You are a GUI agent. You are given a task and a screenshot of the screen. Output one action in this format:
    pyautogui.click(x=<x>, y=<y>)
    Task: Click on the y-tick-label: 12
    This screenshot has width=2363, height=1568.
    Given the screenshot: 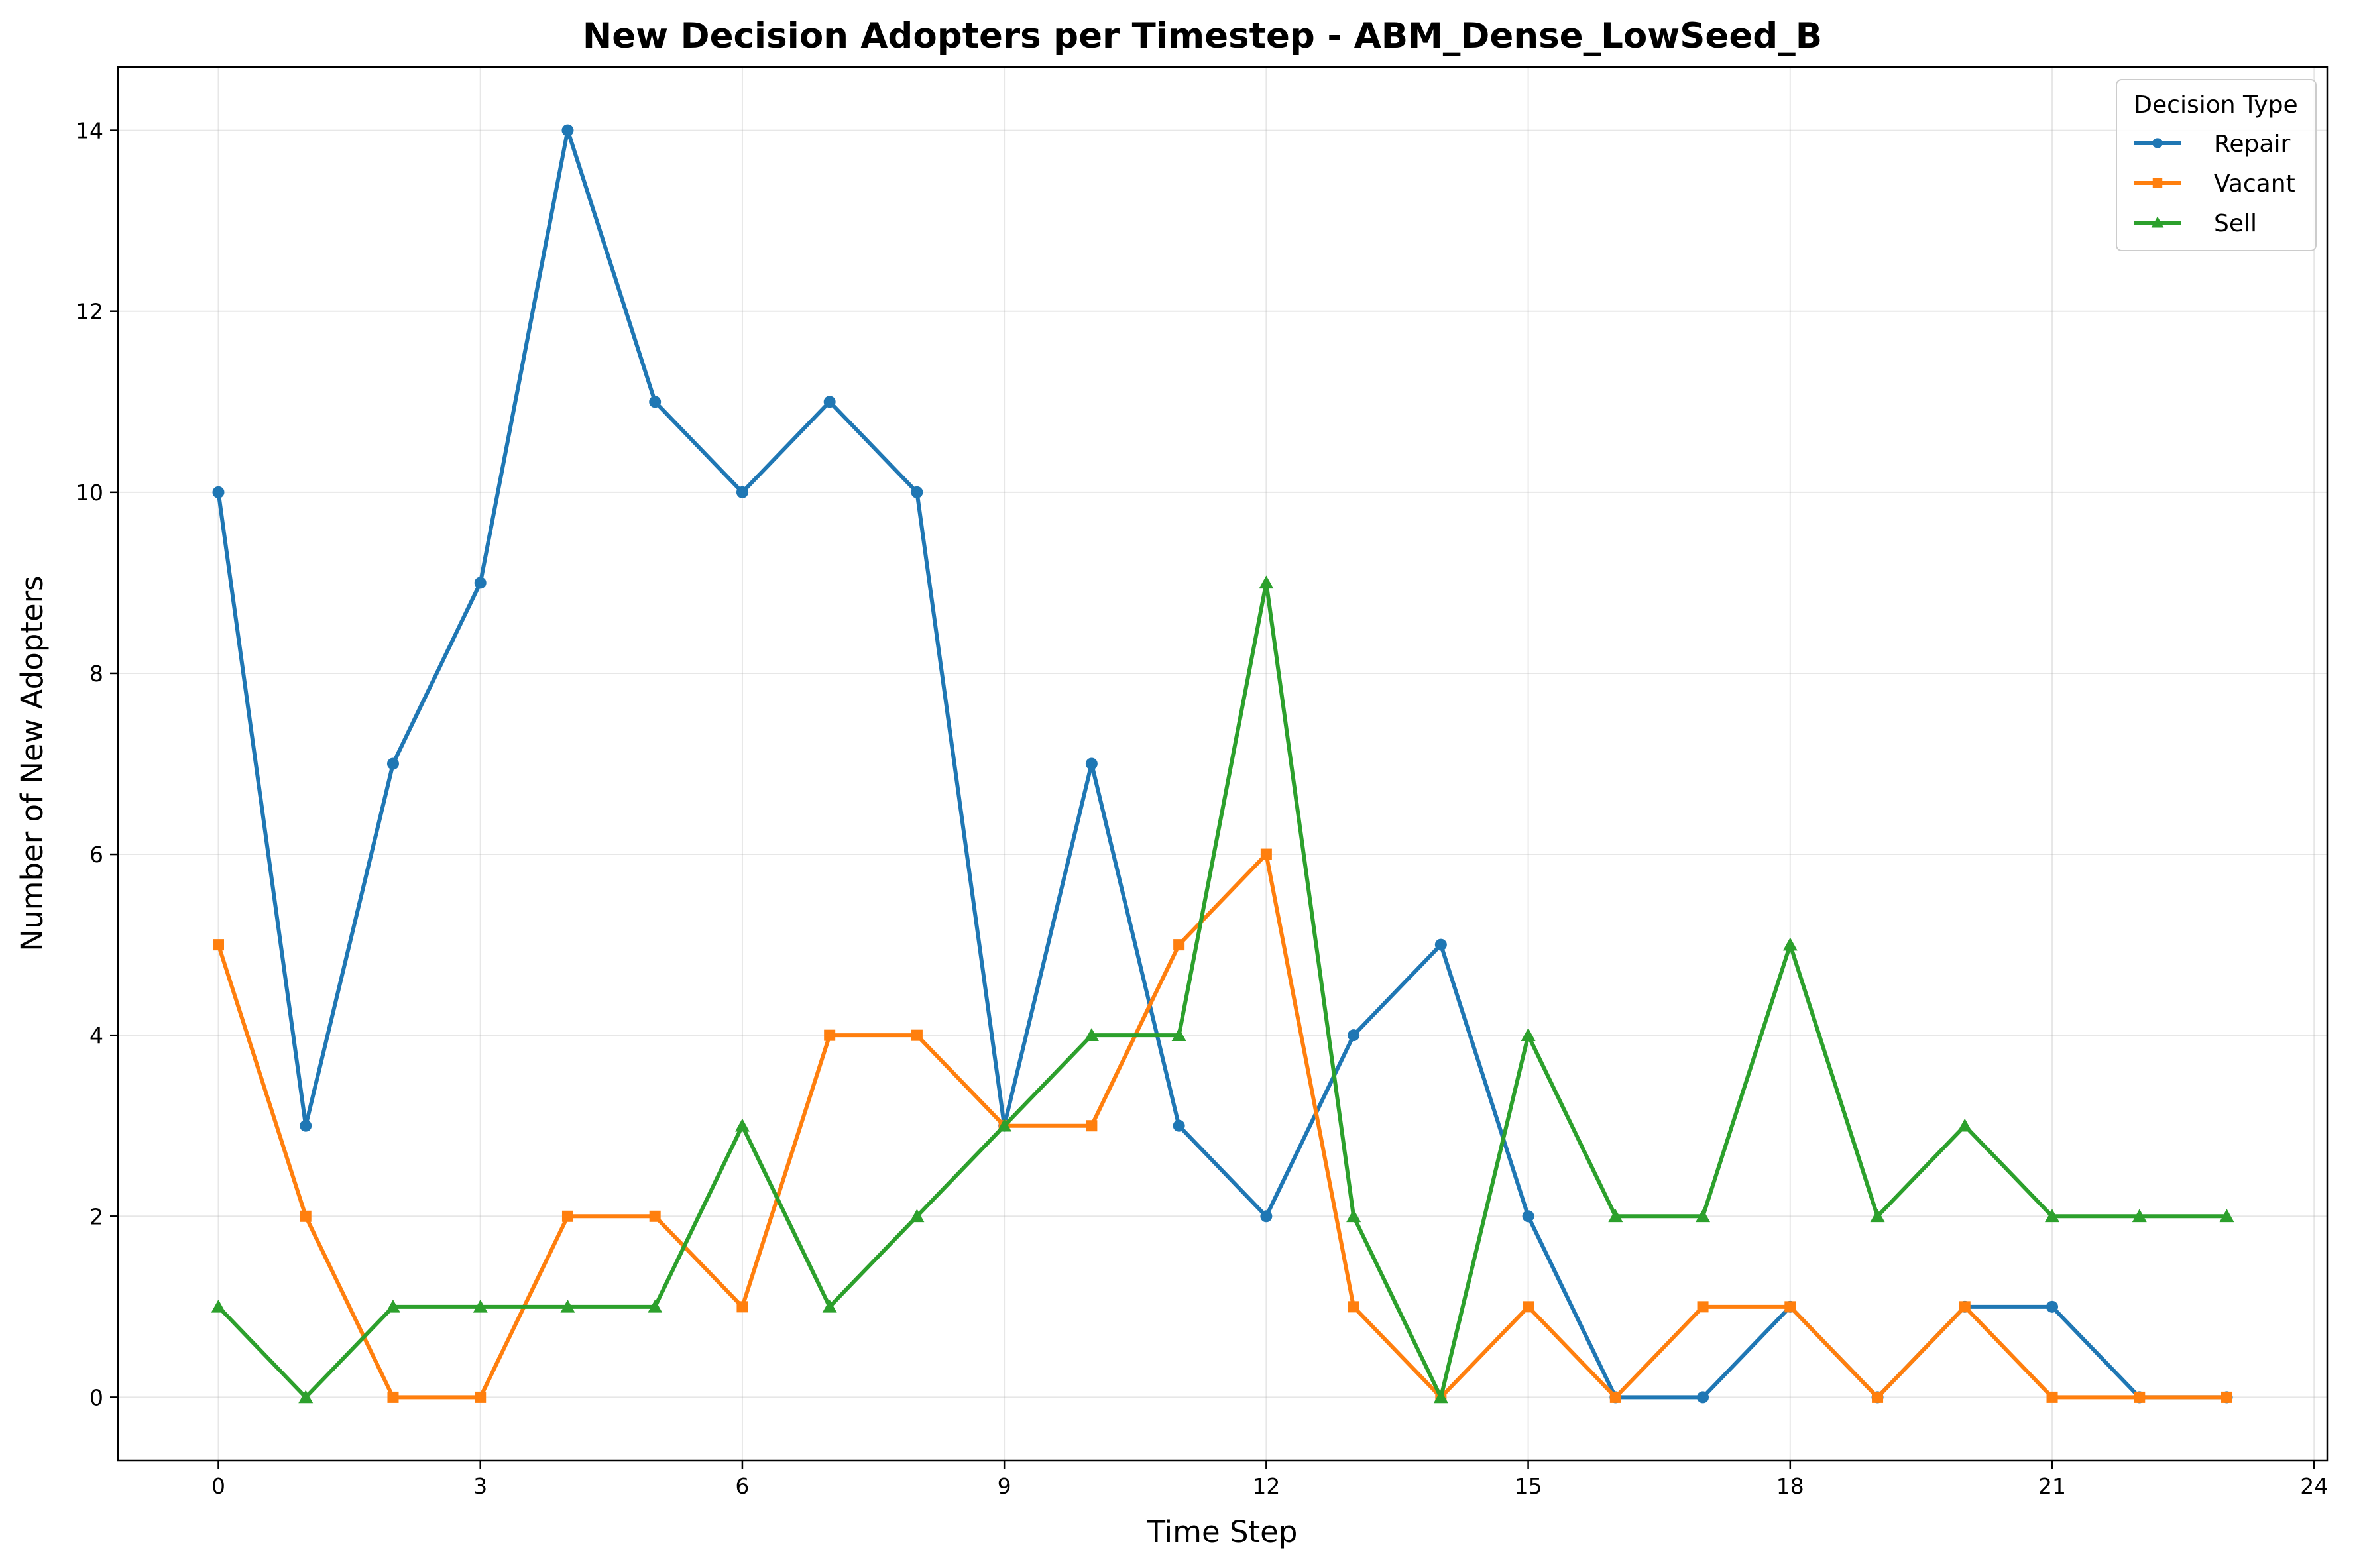 What is the action you would take?
    pyautogui.click(x=89, y=312)
    